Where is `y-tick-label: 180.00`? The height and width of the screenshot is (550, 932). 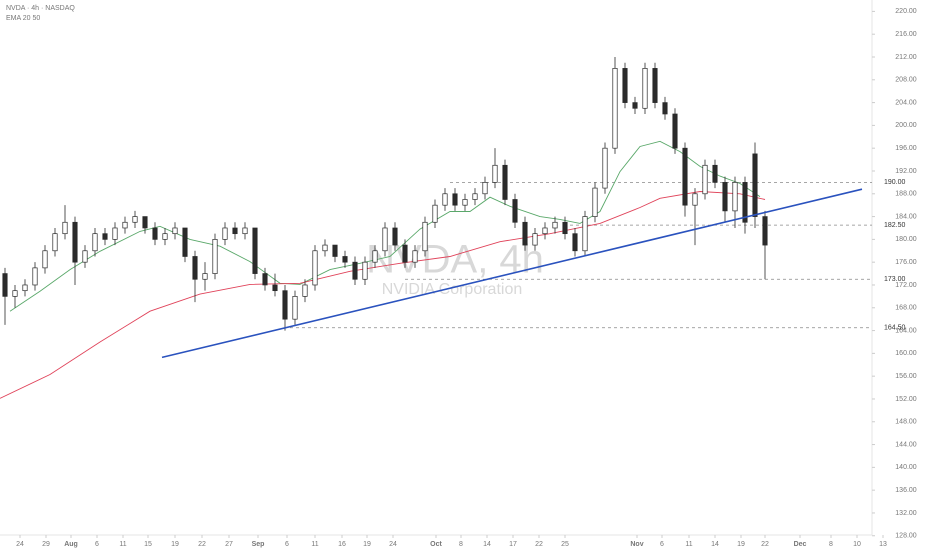 y-tick-label: 180.00 is located at coordinates (906, 239).